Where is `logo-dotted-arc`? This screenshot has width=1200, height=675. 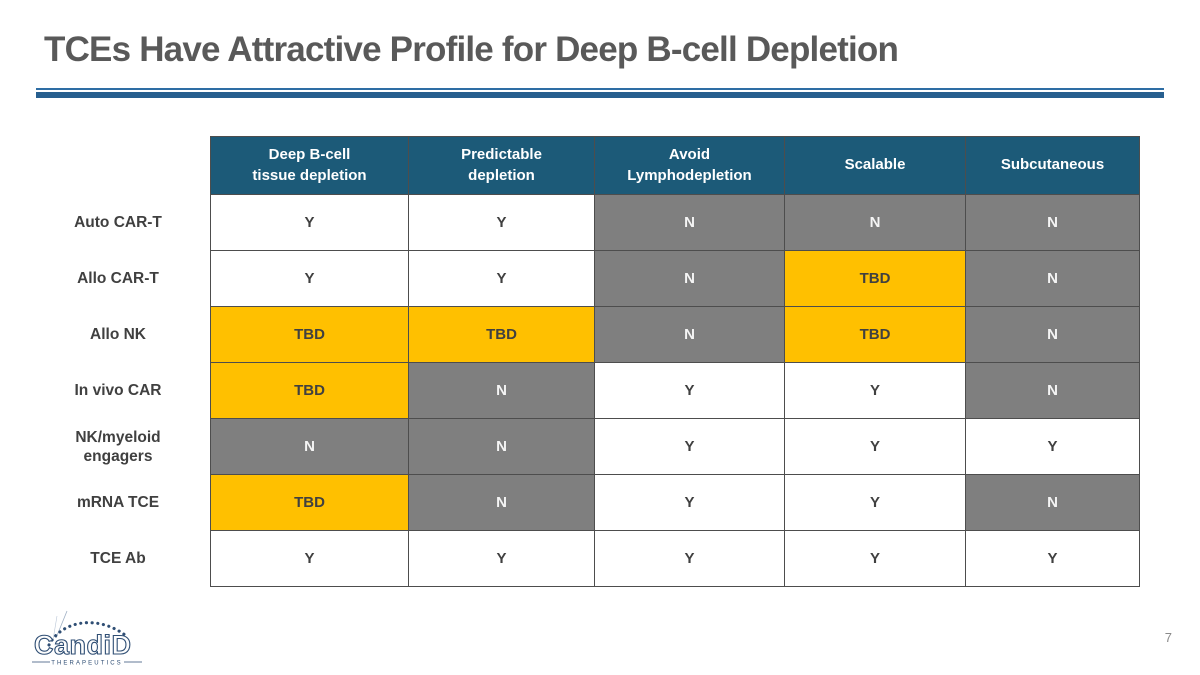 logo-dotted-arc is located at coordinates (87, 634).